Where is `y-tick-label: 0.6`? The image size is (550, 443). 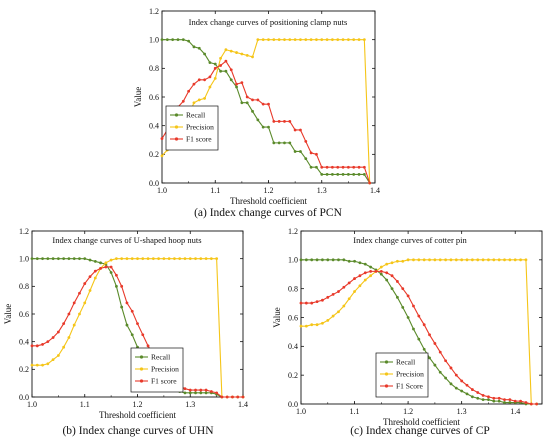 y-tick-label: 0.6 is located at coordinates (293, 317).